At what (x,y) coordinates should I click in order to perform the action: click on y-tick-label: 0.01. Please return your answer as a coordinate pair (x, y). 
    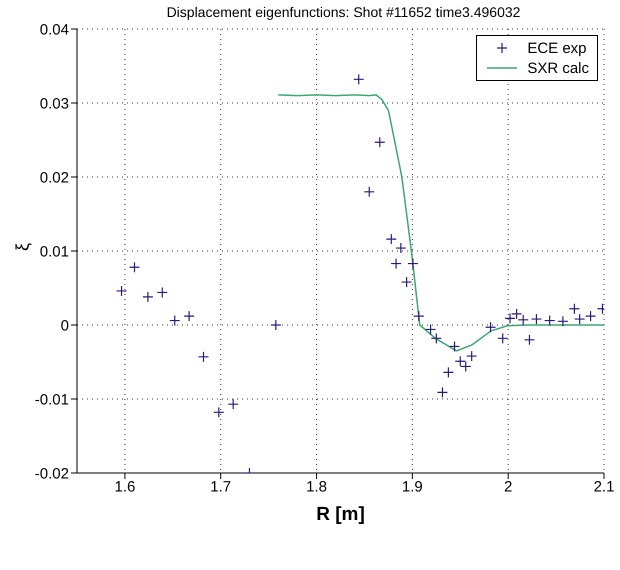
    Looking at the image, I should click on (54, 251).